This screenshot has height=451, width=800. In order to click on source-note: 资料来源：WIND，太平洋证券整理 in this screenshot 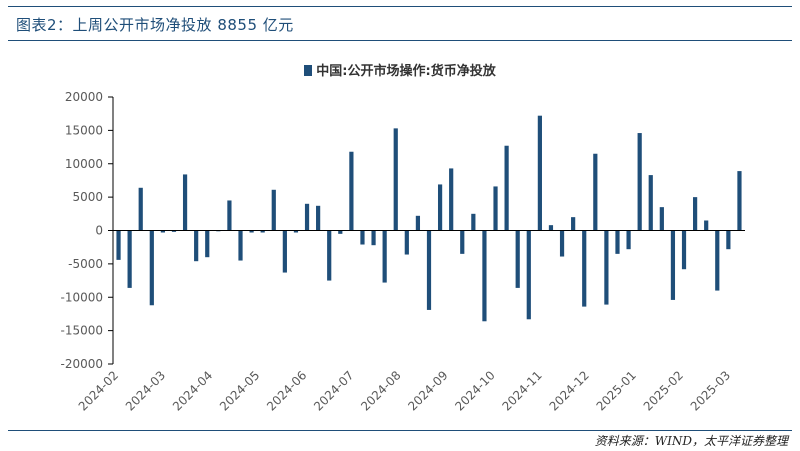, I will do `click(691, 441)`.